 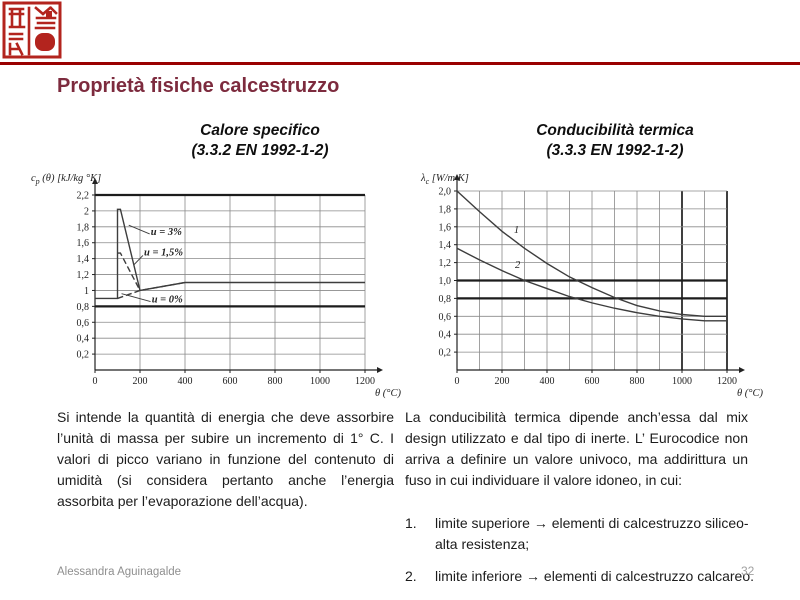 I want to click on page-number: 32, so click(x=748, y=571).